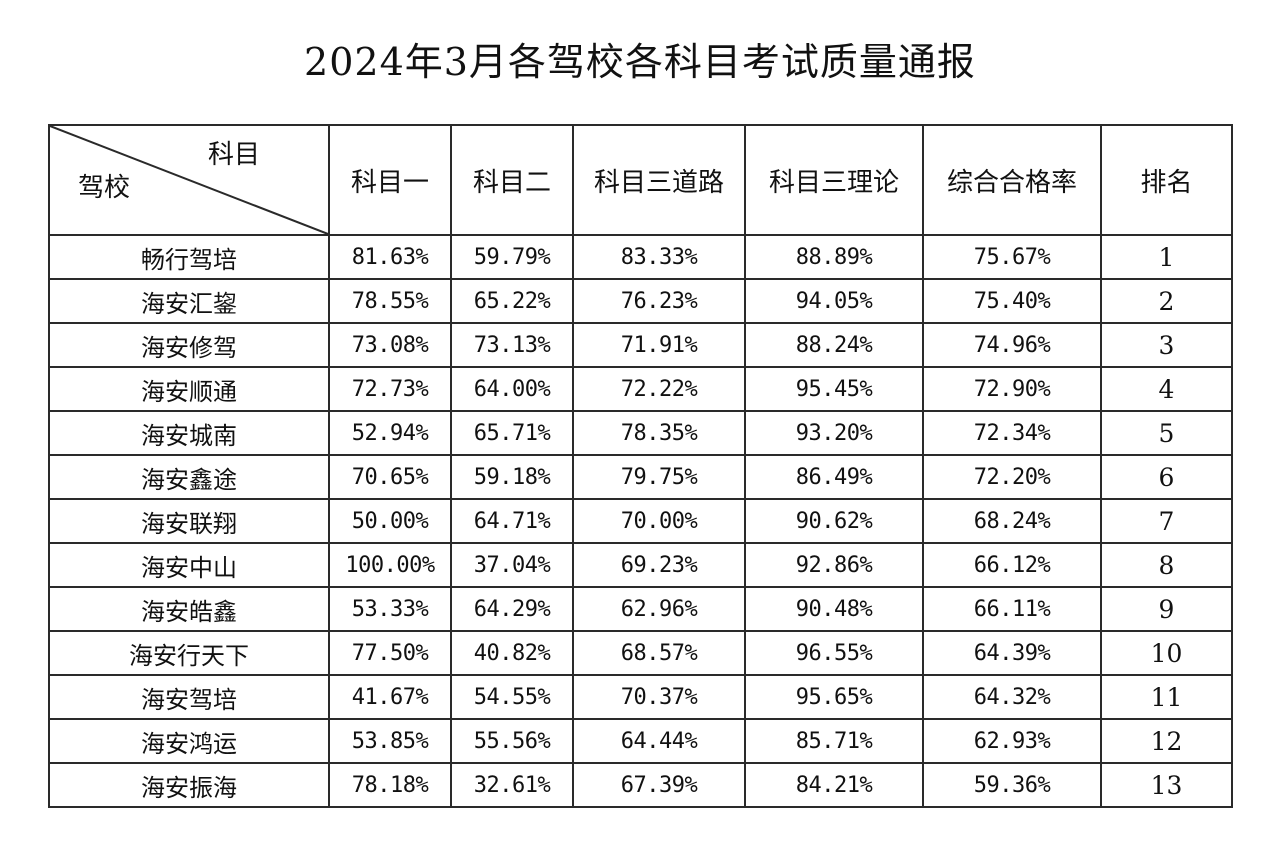 The height and width of the screenshot is (848, 1280). Describe the element at coordinates (834, 521) in the screenshot. I see `subject-3-theory-rate-cell: 90.62%` at that location.